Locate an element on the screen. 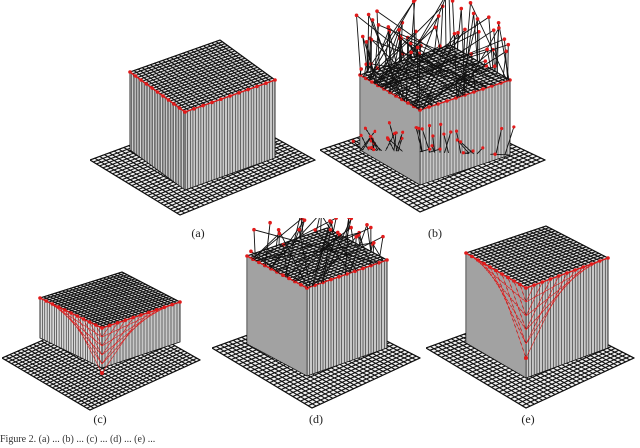 This screenshot has width=640, height=448. surface-plot-d is located at coordinates (317, 313).